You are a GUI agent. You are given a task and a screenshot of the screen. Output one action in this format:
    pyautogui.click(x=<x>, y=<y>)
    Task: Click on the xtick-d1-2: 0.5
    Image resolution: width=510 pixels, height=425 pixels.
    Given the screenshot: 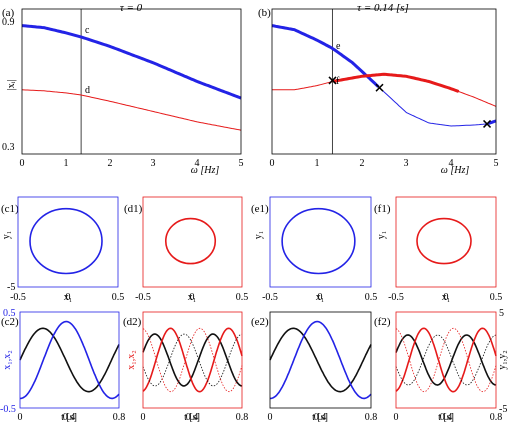 What is the action you would take?
    pyautogui.click(x=242, y=297)
    